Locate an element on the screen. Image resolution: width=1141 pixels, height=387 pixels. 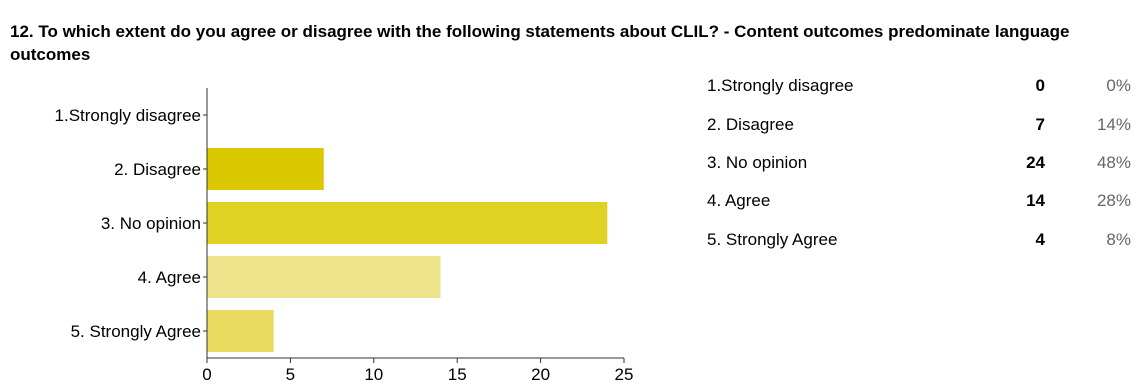
x-tick-label: 0 is located at coordinates (206, 374).